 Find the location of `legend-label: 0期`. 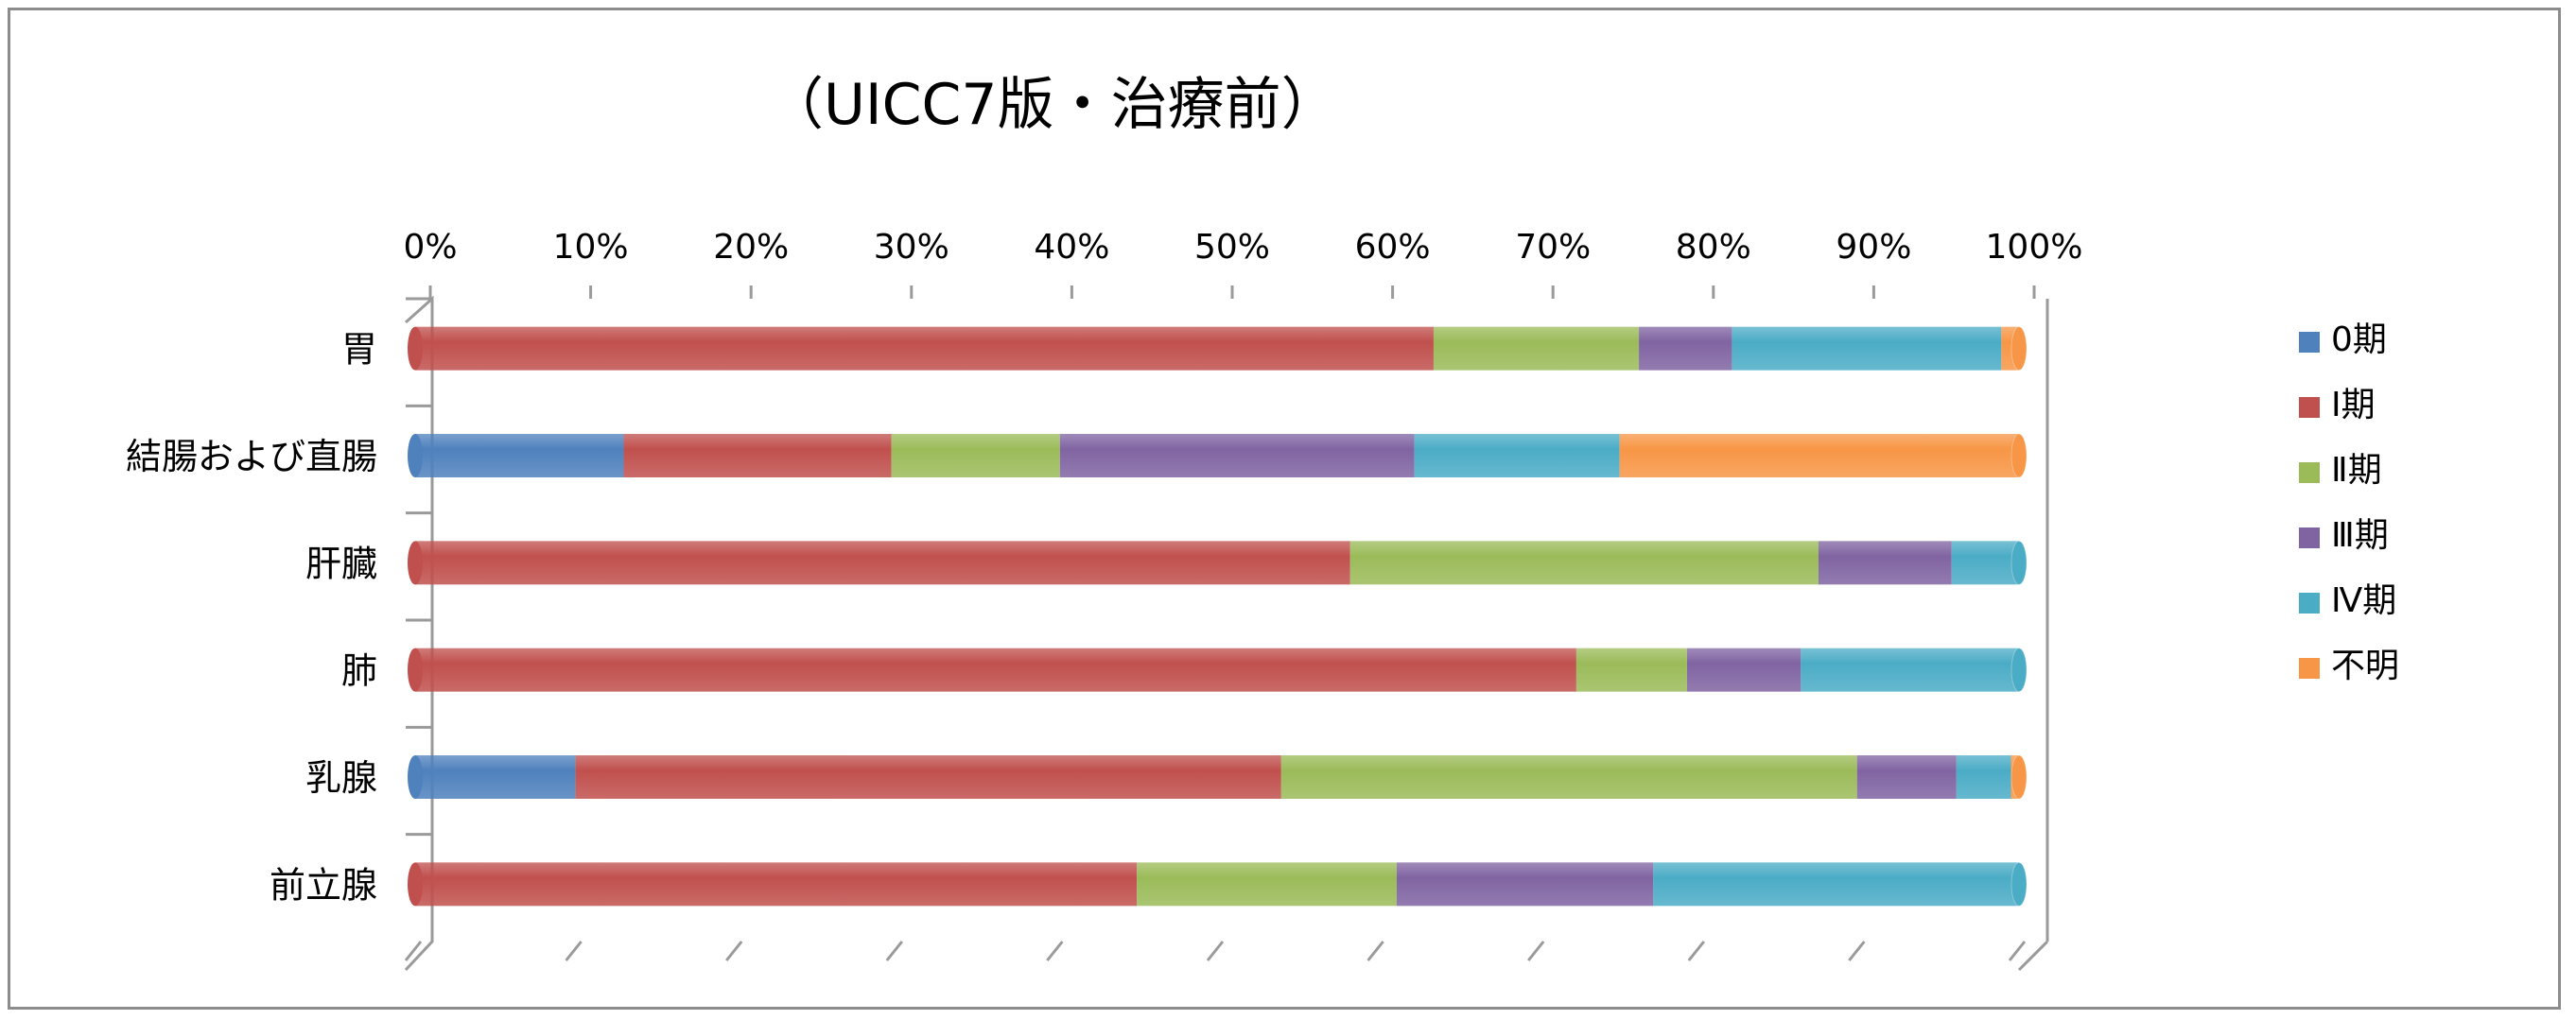

legend-label: 0期 is located at coordinates (2359, 339).